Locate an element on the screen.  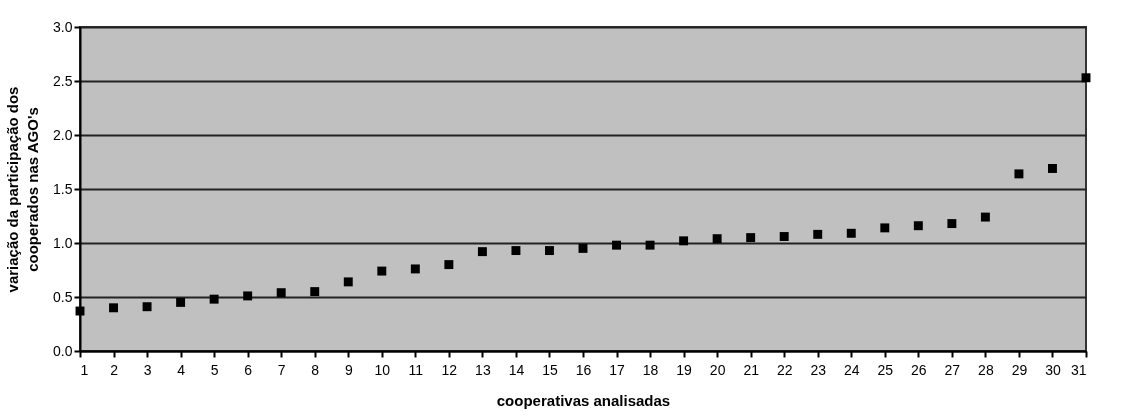
x-tick-label: 21 is located at coordinates (751, 369).